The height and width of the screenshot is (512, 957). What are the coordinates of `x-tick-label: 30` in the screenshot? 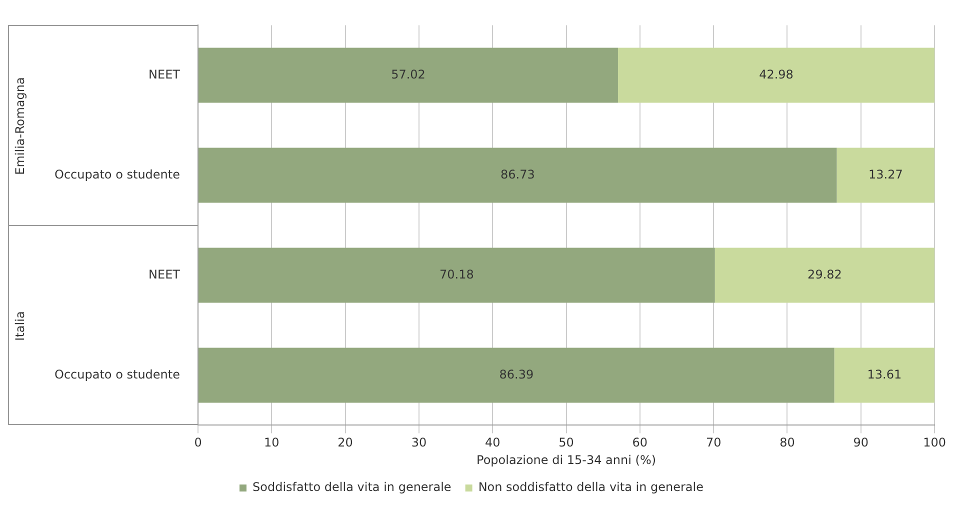 It's located at (419, 443).